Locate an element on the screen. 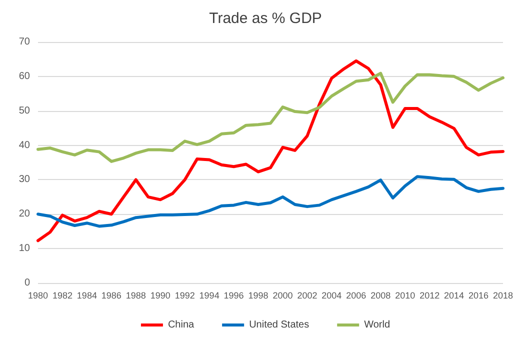 The height and width of the screenshot is (343, 531). x-tick-label: 1984 is located at coordinates (86, 295).